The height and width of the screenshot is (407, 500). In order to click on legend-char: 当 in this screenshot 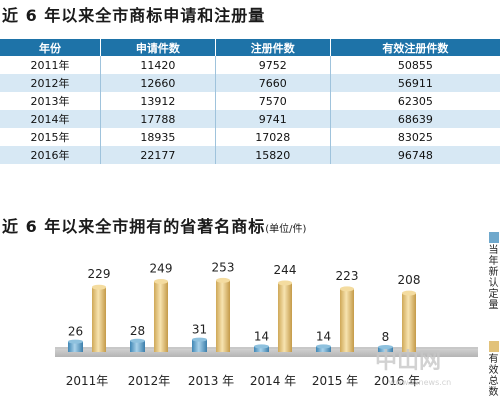, I will do `click(493, 250)`.